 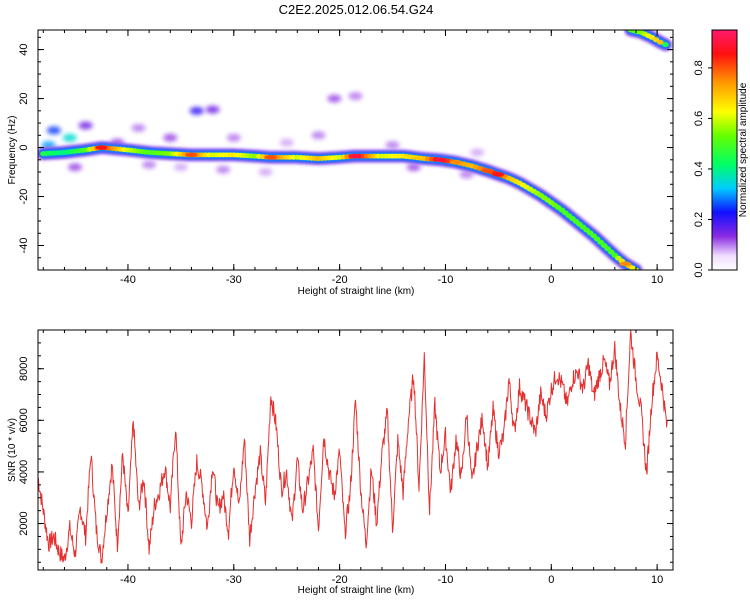 I want to click on colorbar-label: Normalized spectral amplitude, so click(x=743, y=149).